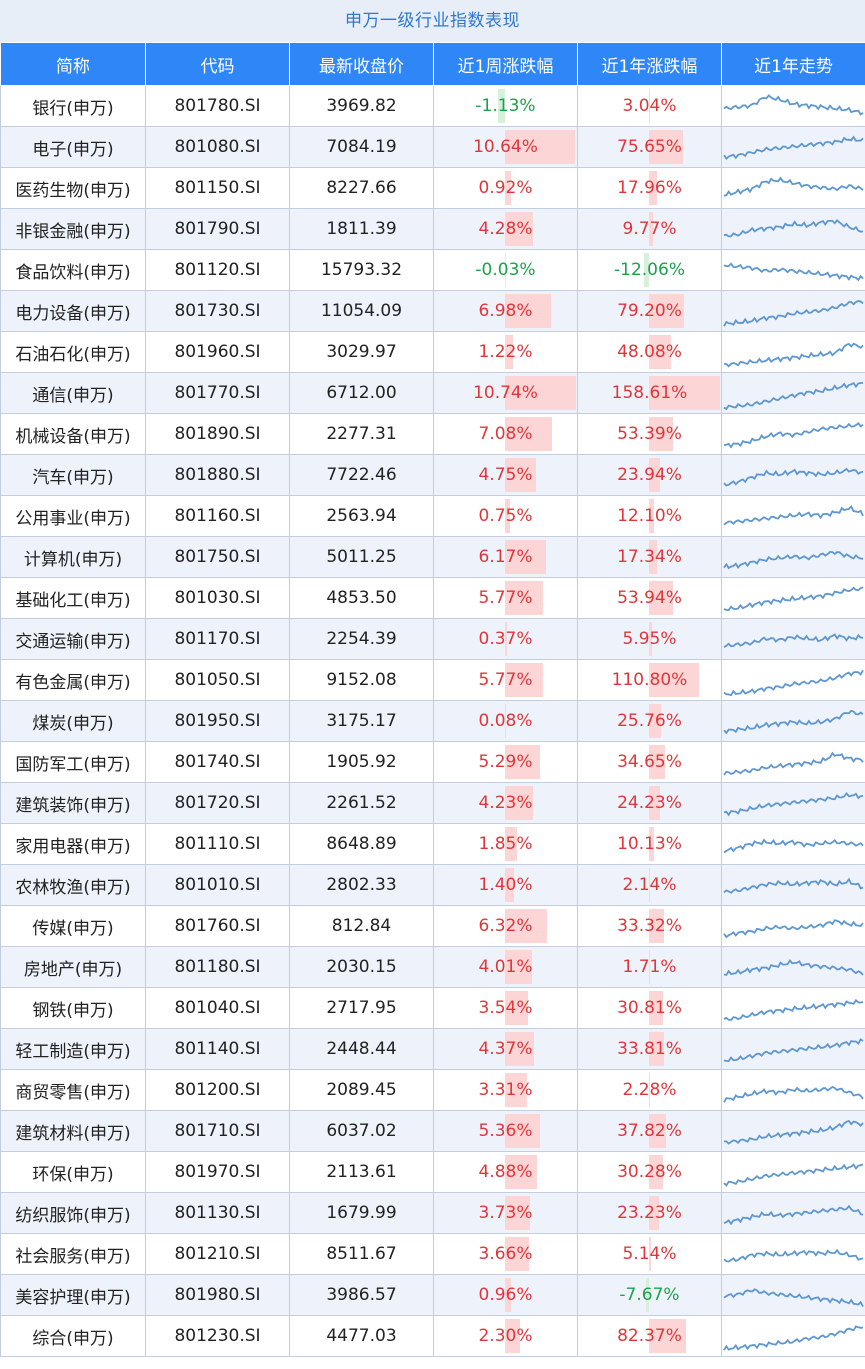  What do you see at coordinates (217, 967) in the screenshot?
I see `cell-code: 801180.SI` at bounding box center [217, 967].